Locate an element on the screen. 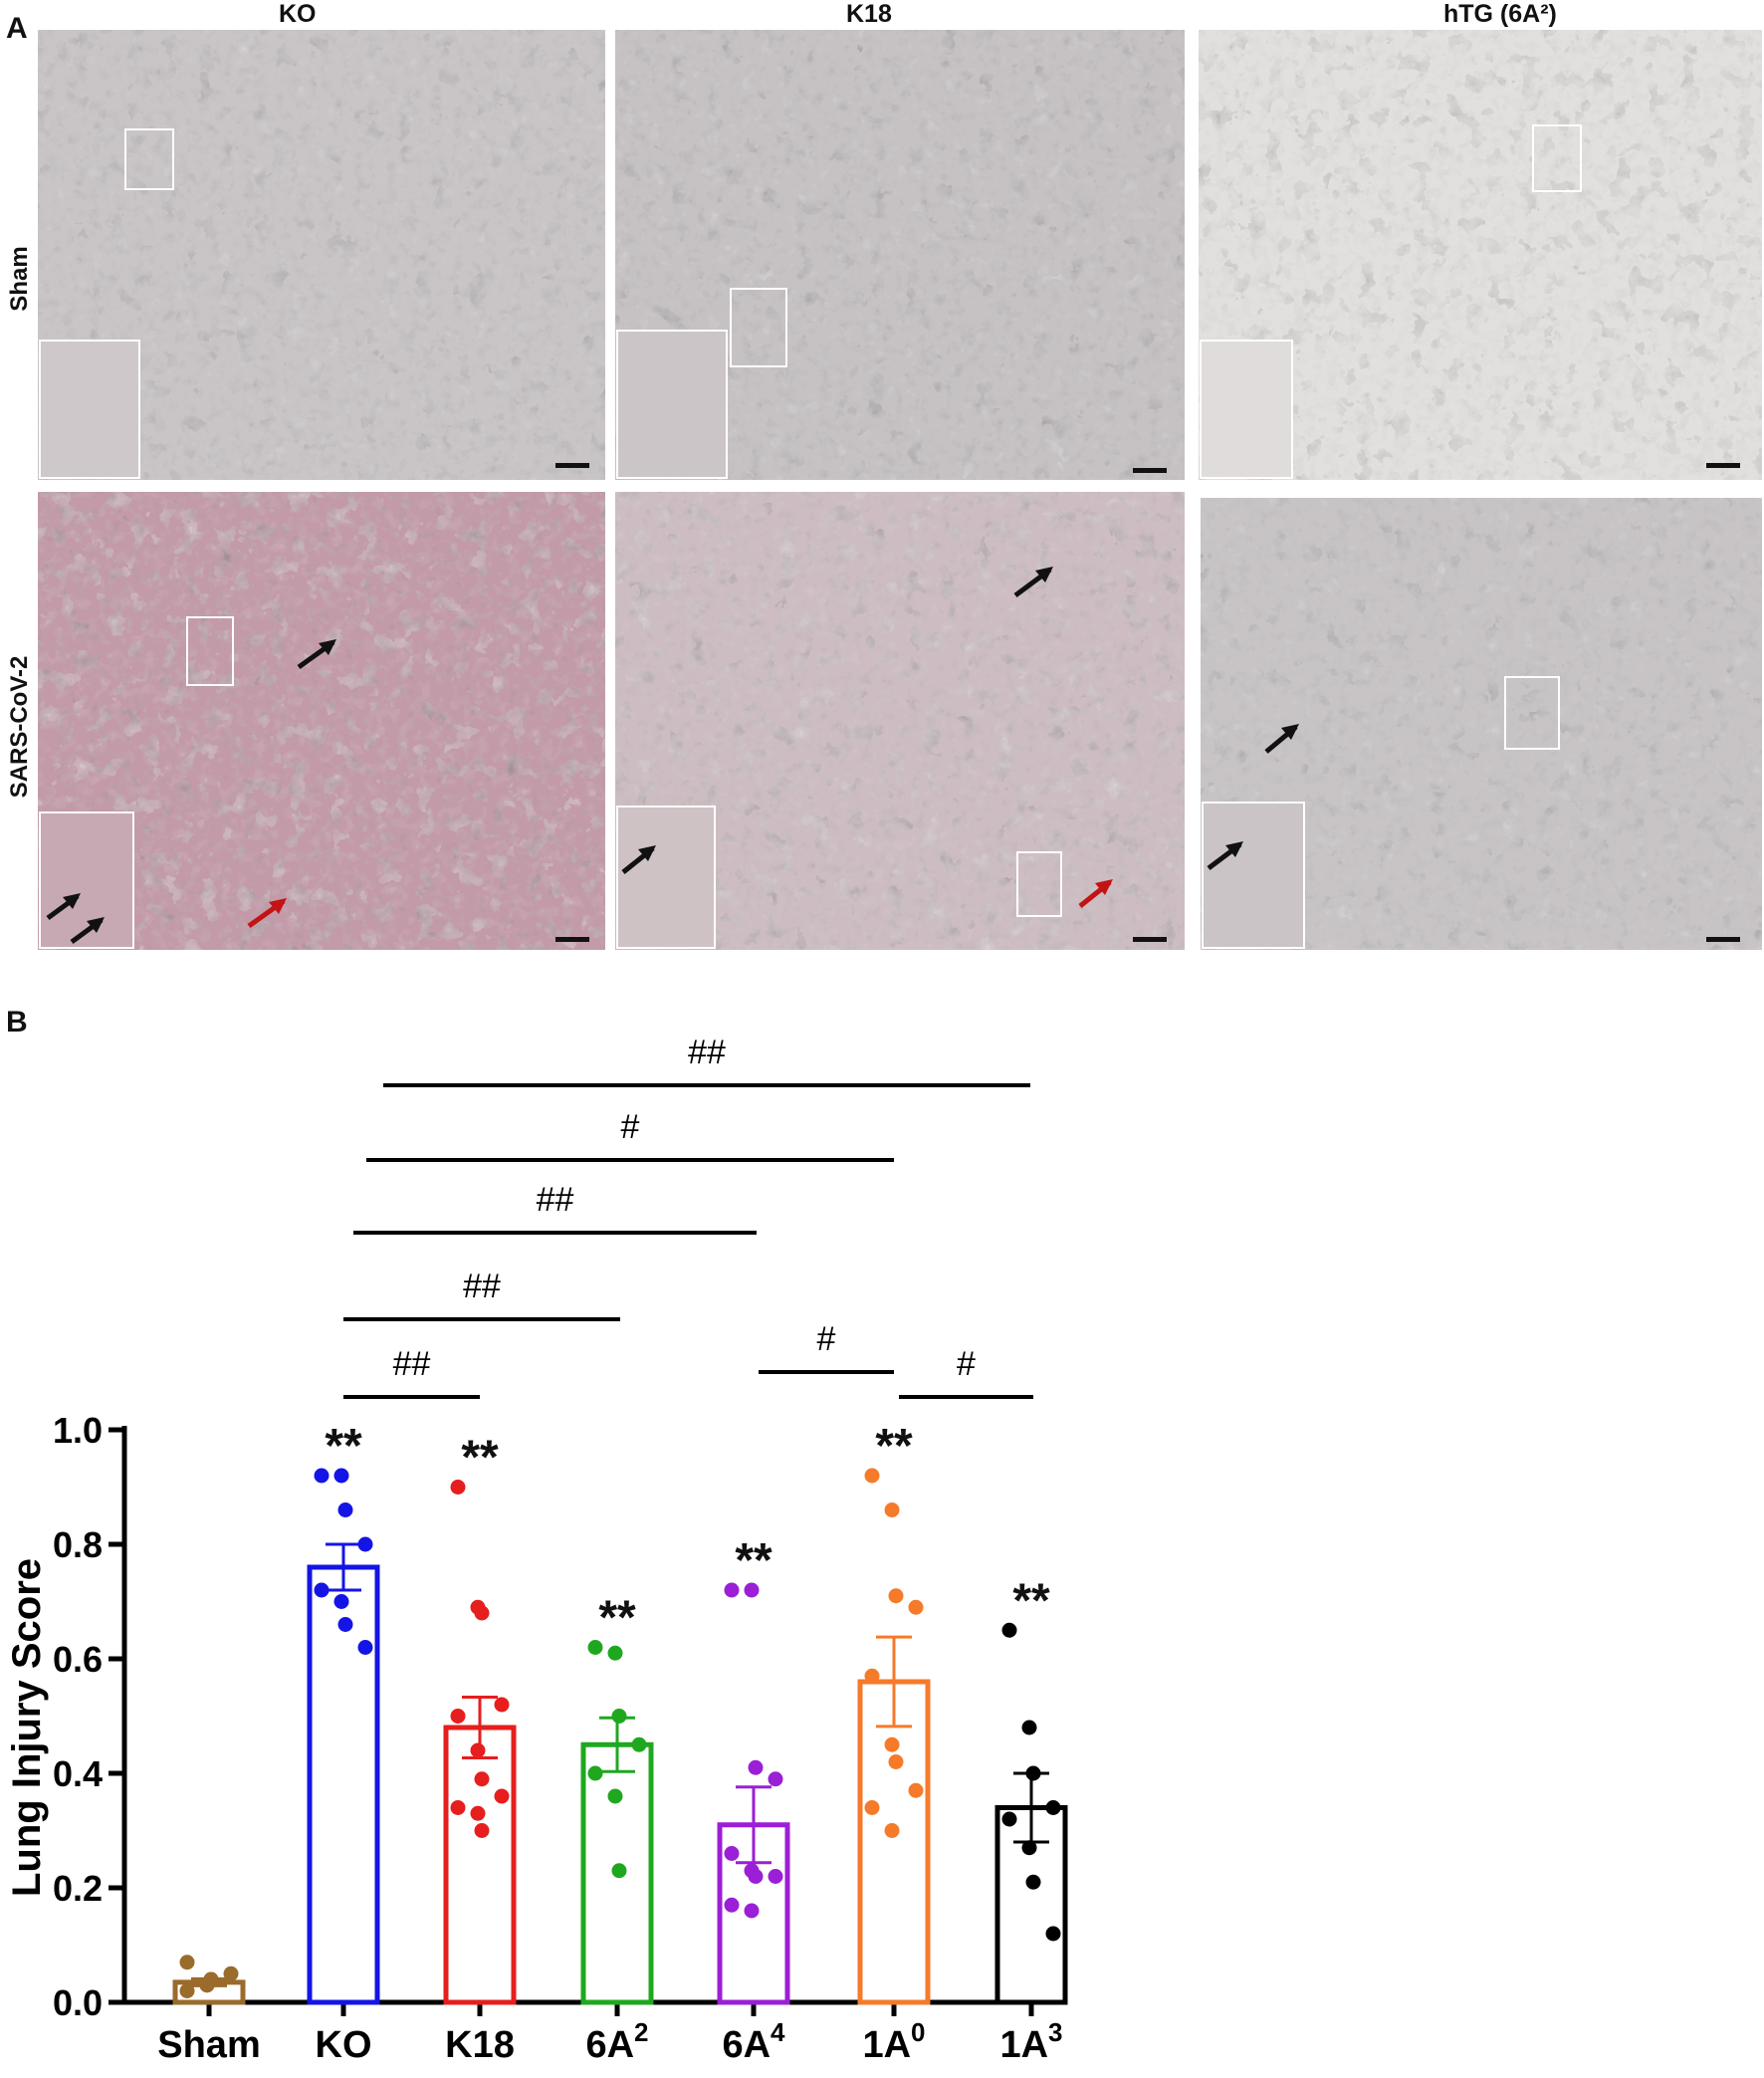  chart-points: ** ** ** ** ** ** is located at coordinates (620, 1709).